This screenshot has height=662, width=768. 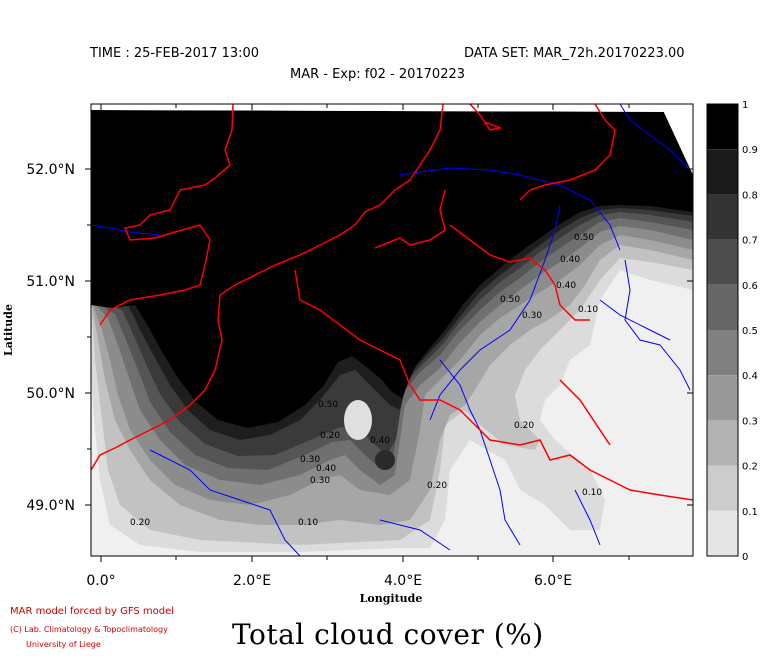 What do you see at coordinates (745, 105) in the screenshot?
I see `colorbar-label: 1` at bounding box center [745, 105].